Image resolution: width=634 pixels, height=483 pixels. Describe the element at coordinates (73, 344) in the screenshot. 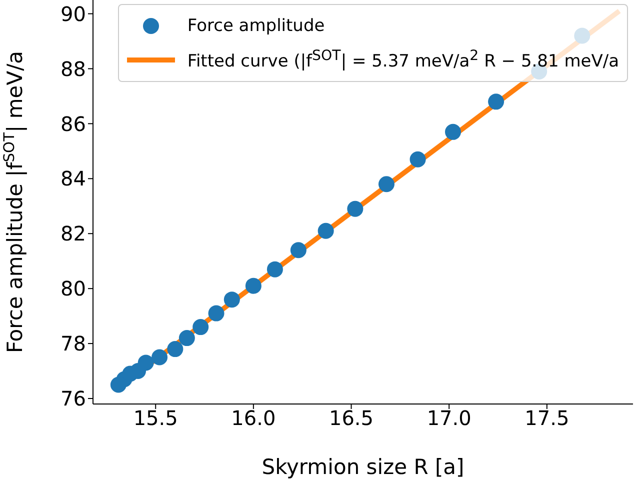

I see `y-tick-label: 78` at that location.